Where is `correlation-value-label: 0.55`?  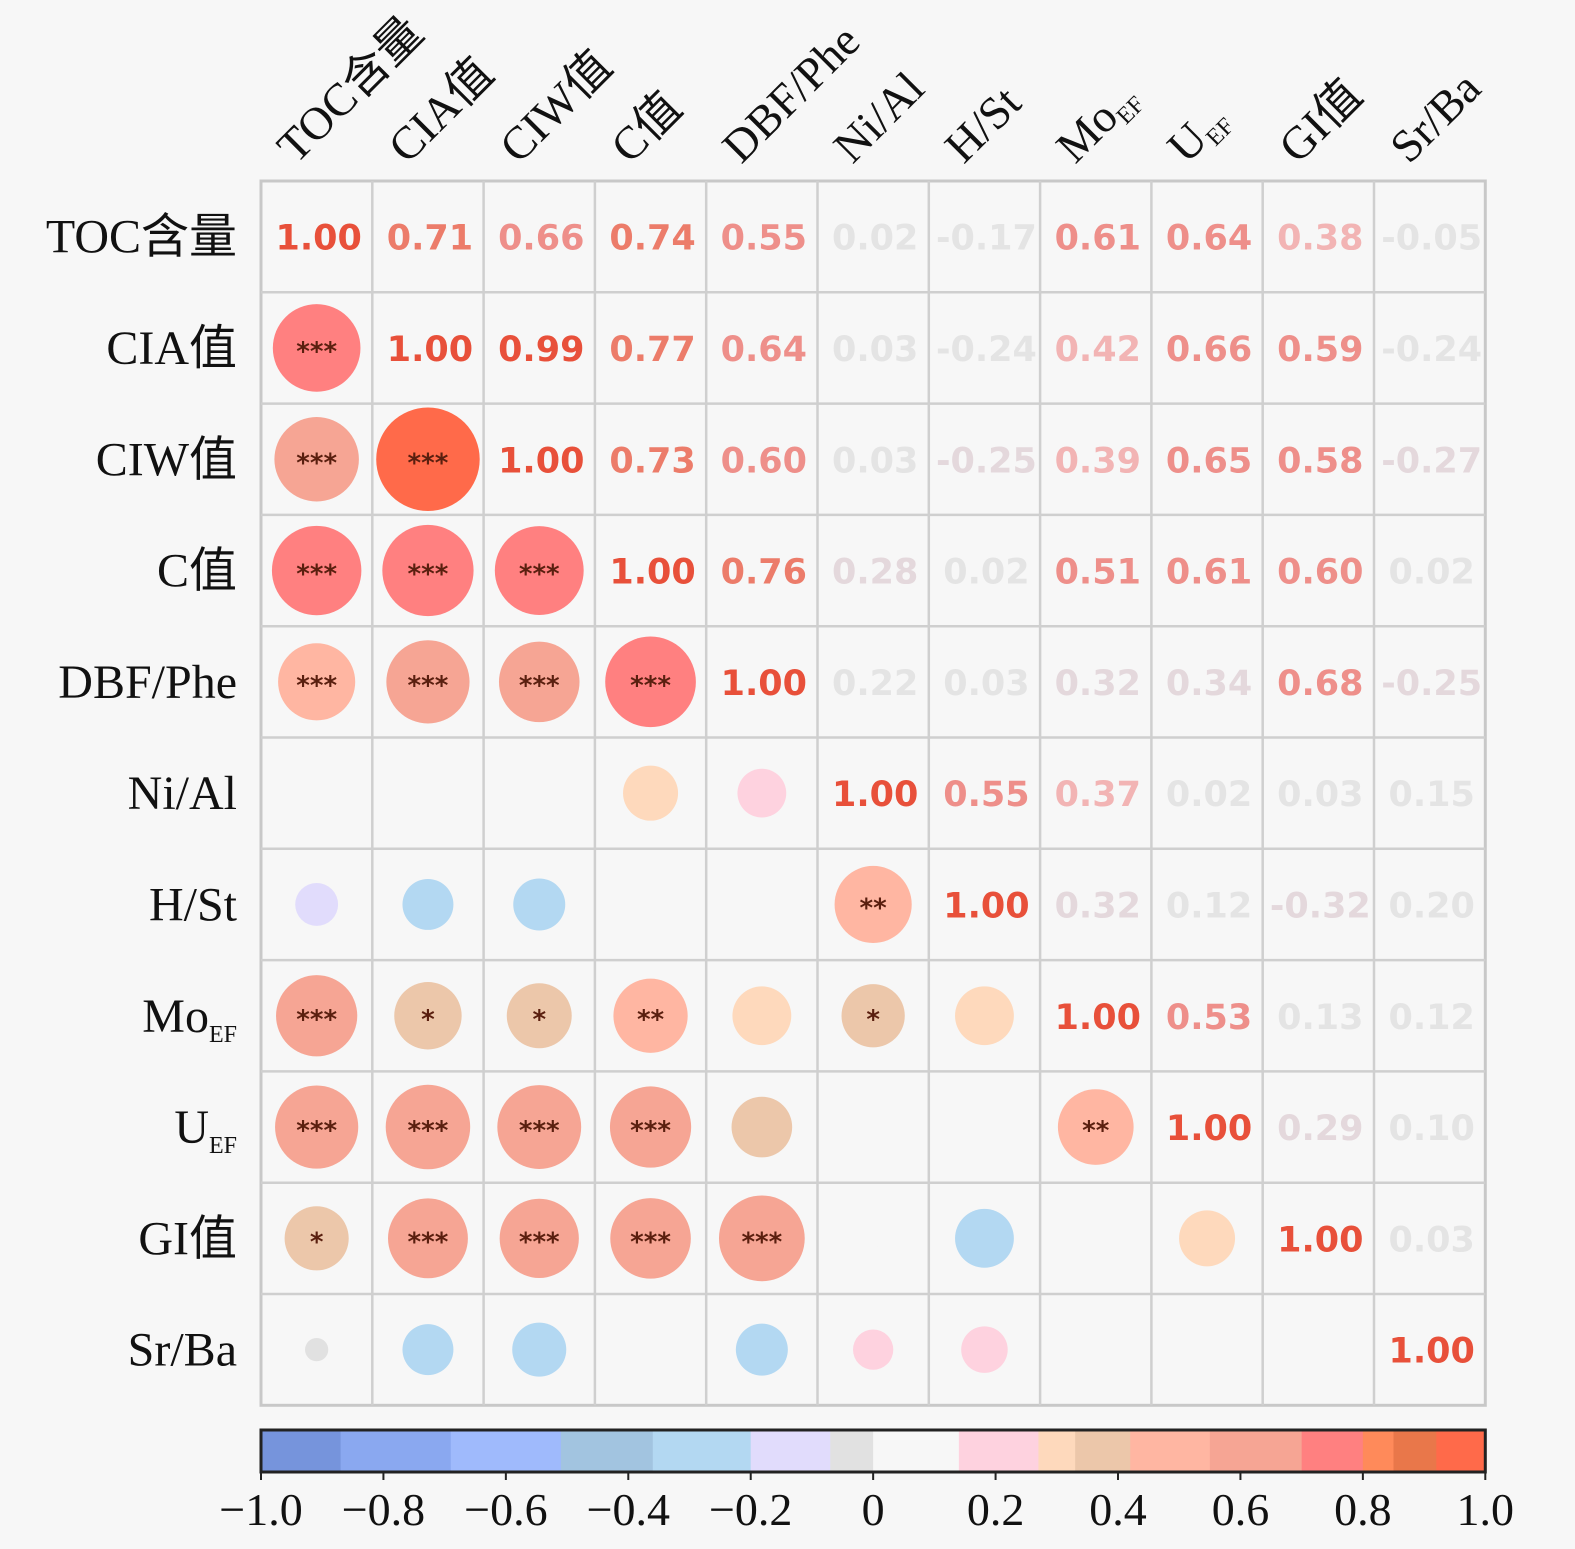 correlation-value-label: 0.55 is located at coordinates (764, 239).